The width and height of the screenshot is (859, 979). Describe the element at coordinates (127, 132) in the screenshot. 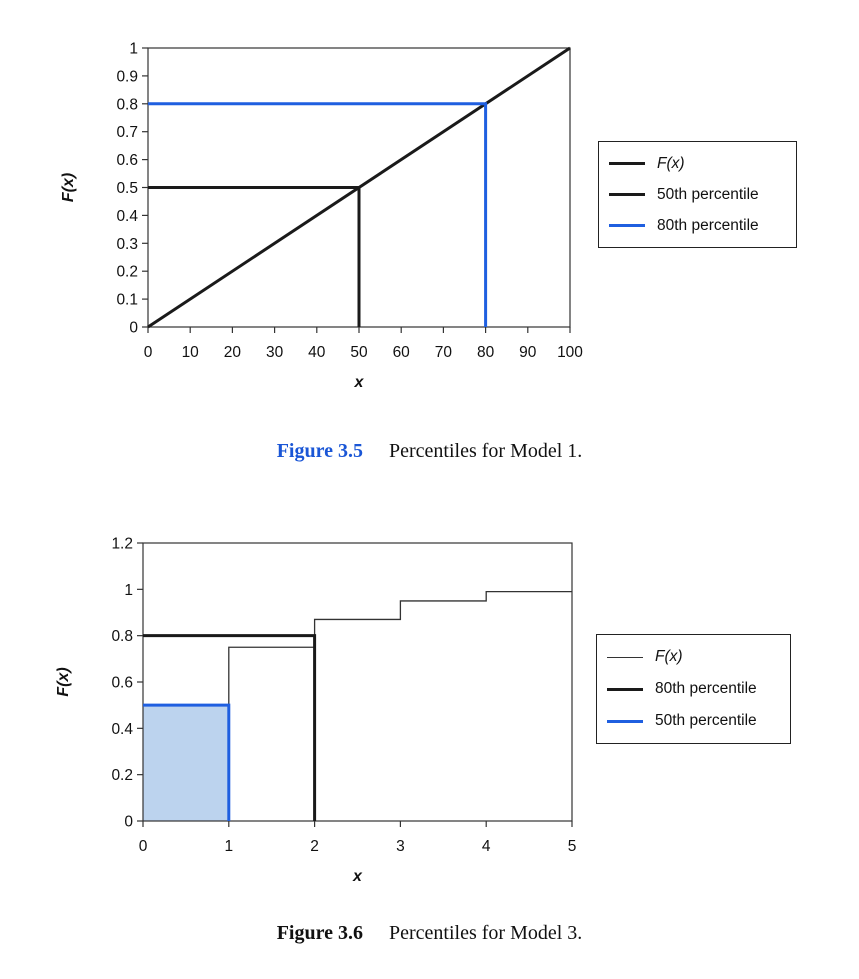

I see `y-tick-label: 0.7` at that location.